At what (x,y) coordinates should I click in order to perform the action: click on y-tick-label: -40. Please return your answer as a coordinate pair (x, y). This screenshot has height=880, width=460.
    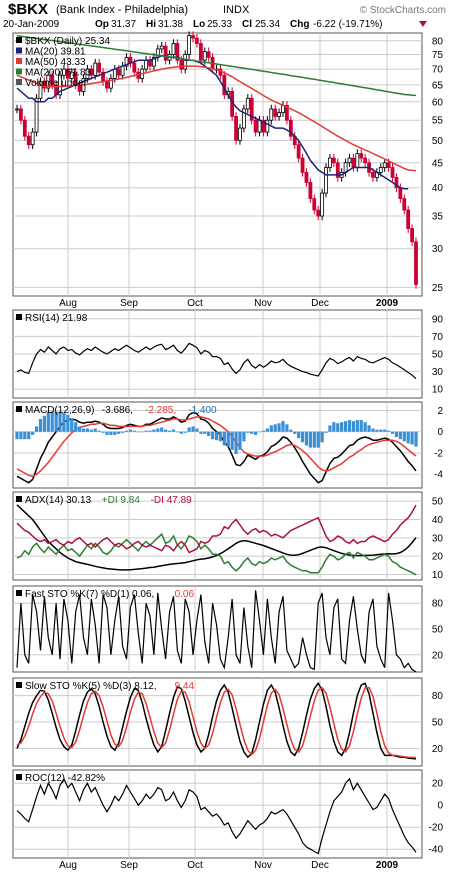
    Looking at the image, I should click on (436, 850).